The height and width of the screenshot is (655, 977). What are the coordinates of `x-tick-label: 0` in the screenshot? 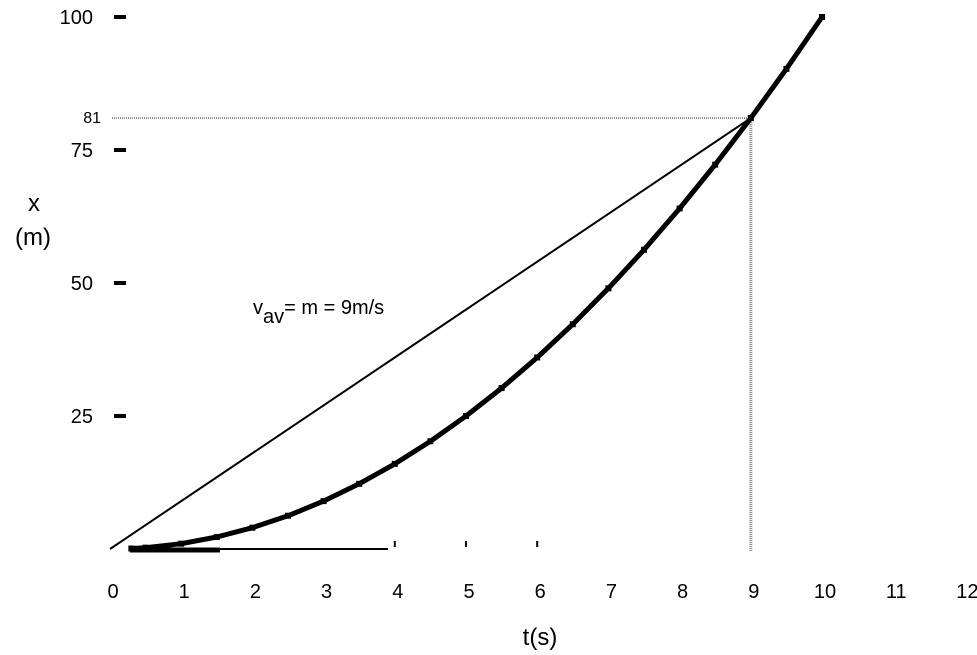 It's located at (112, 592).